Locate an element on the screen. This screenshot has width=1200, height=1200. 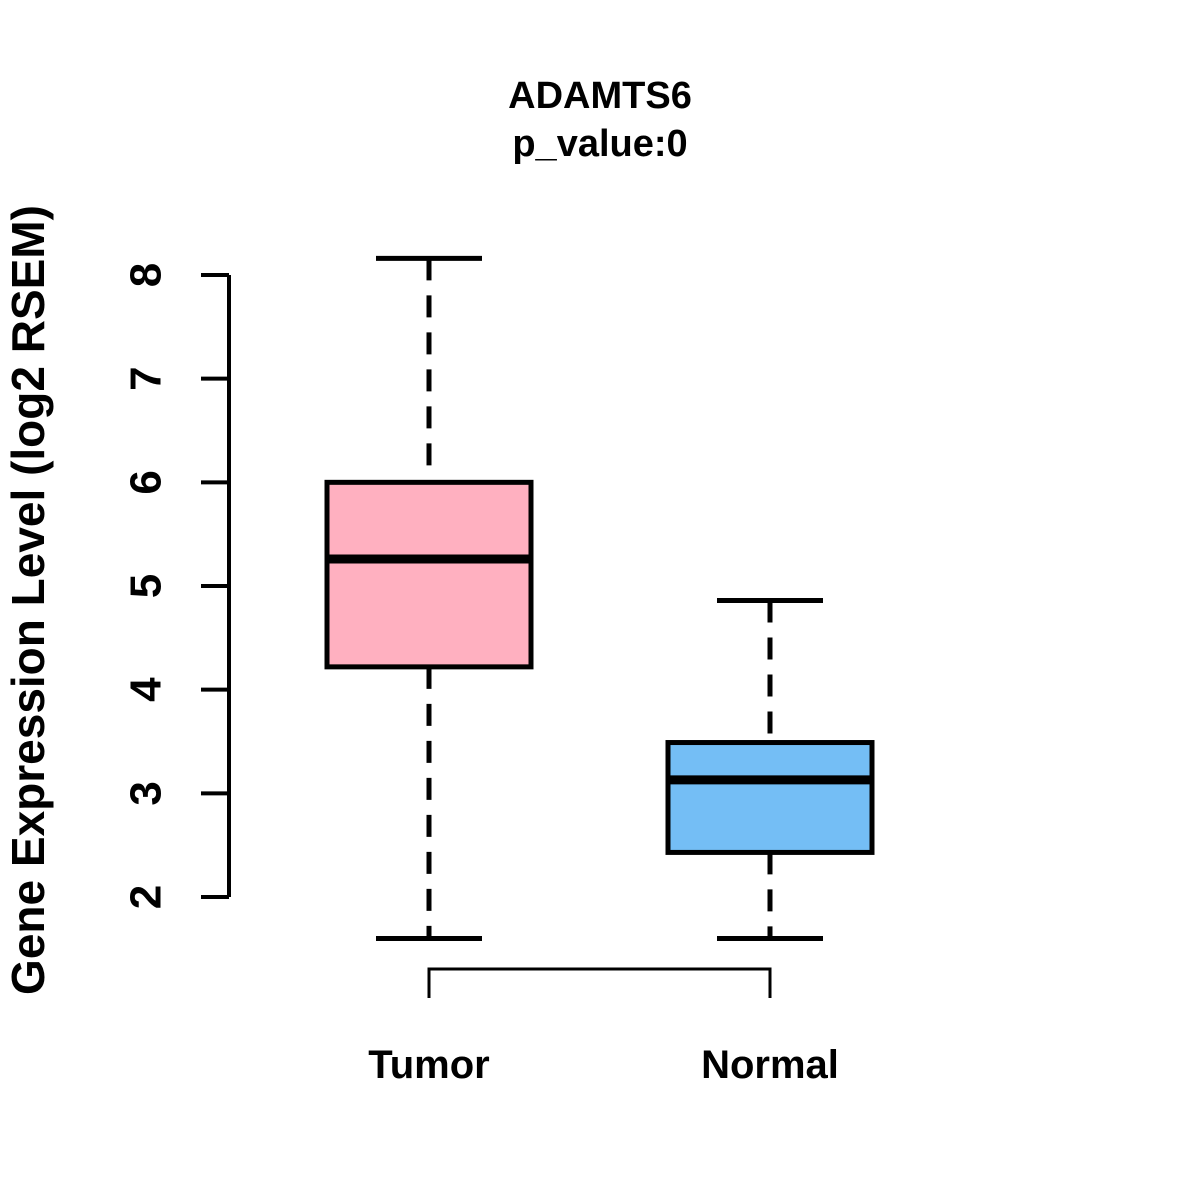
x-axis-bracket is located at coordinates (599, 982).